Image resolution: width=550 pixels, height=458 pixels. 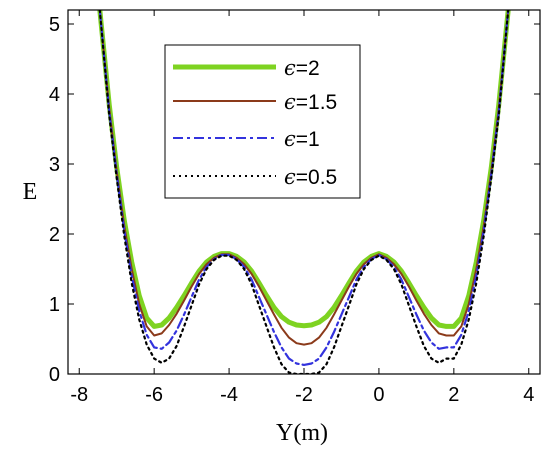 What do you see at coordinates (453, 395) in the screenshot?
I see `x-tick-label: 2` at bounding box center [453, 395].